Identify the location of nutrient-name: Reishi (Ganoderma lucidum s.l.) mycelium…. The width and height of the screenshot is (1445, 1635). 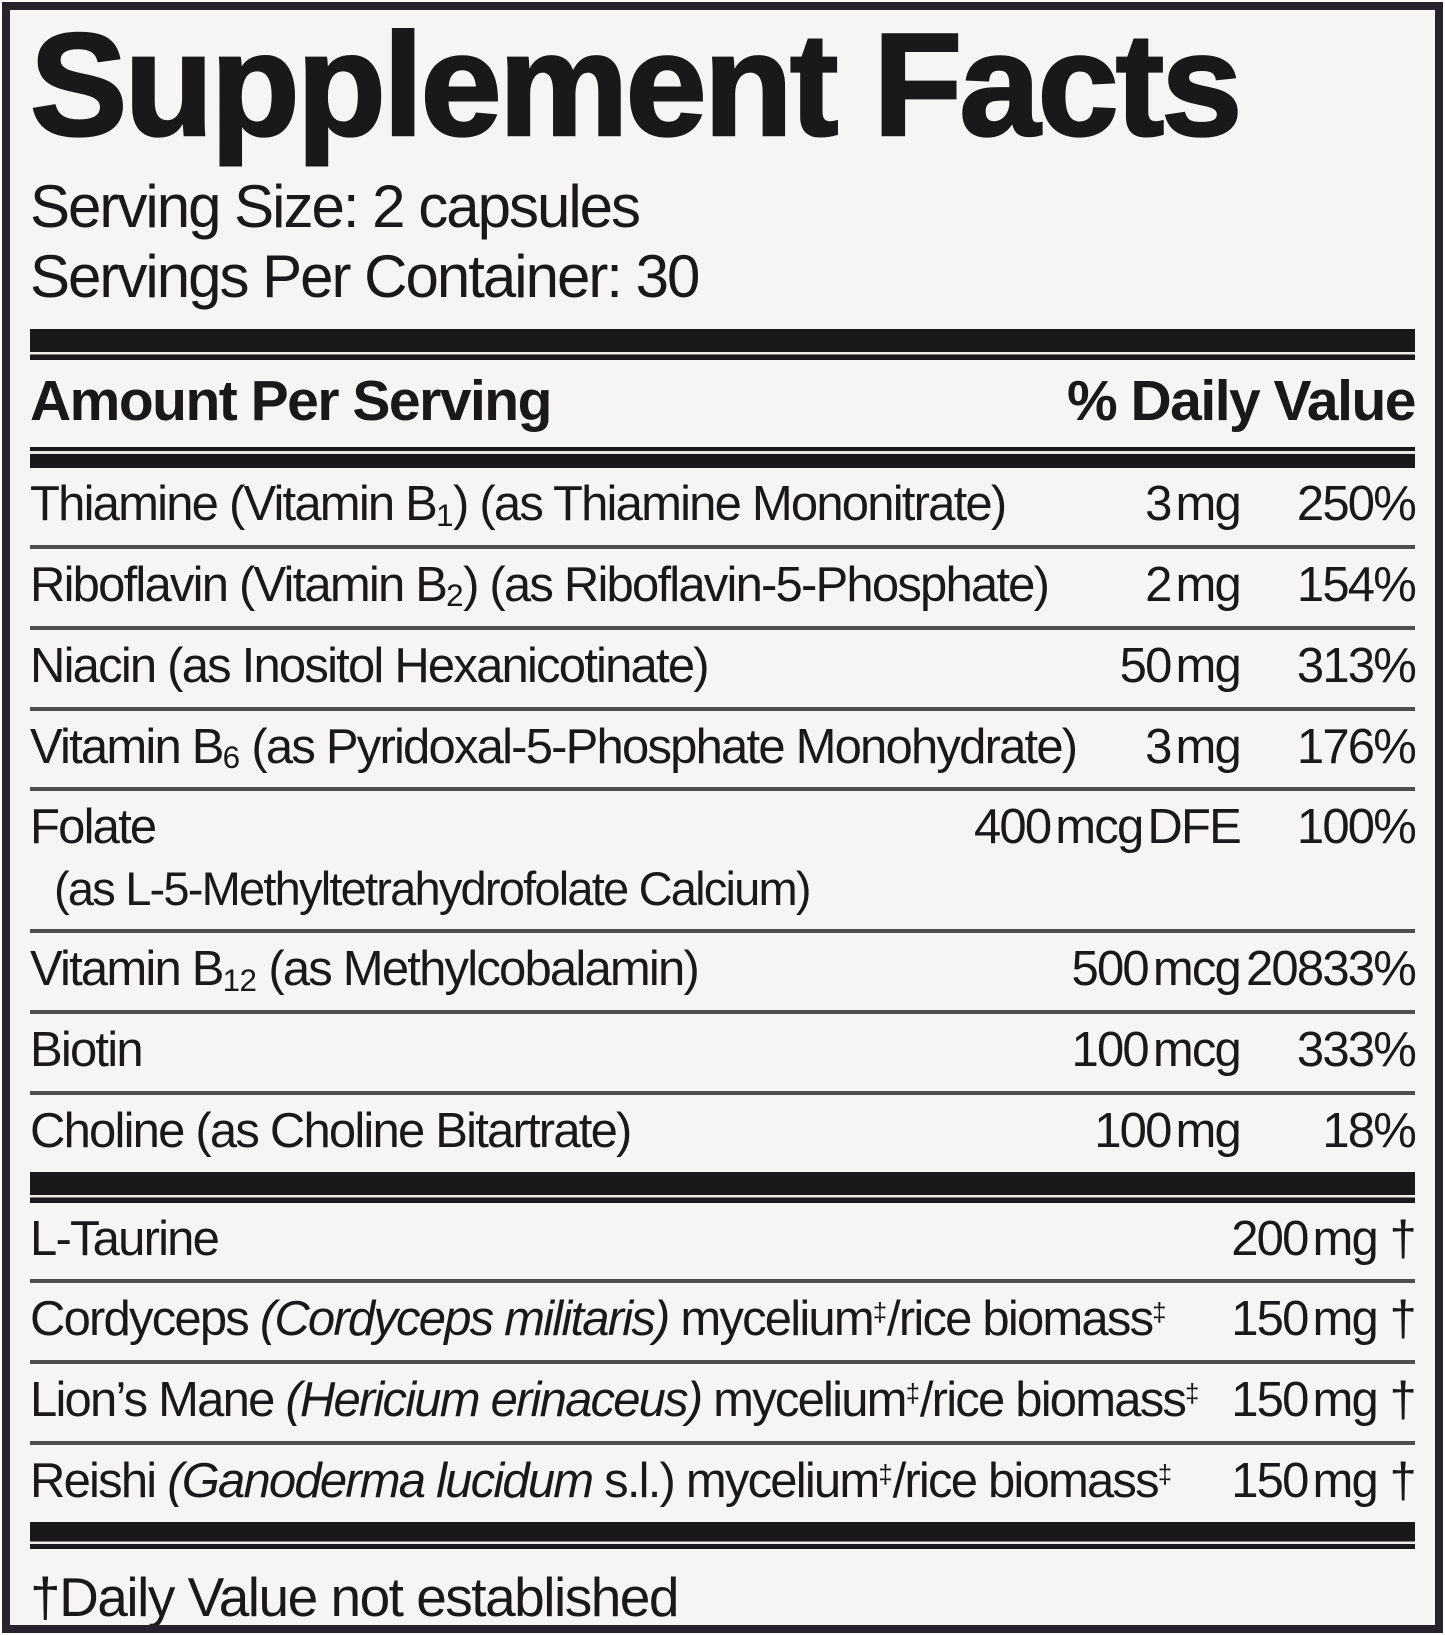
(601, 1481).